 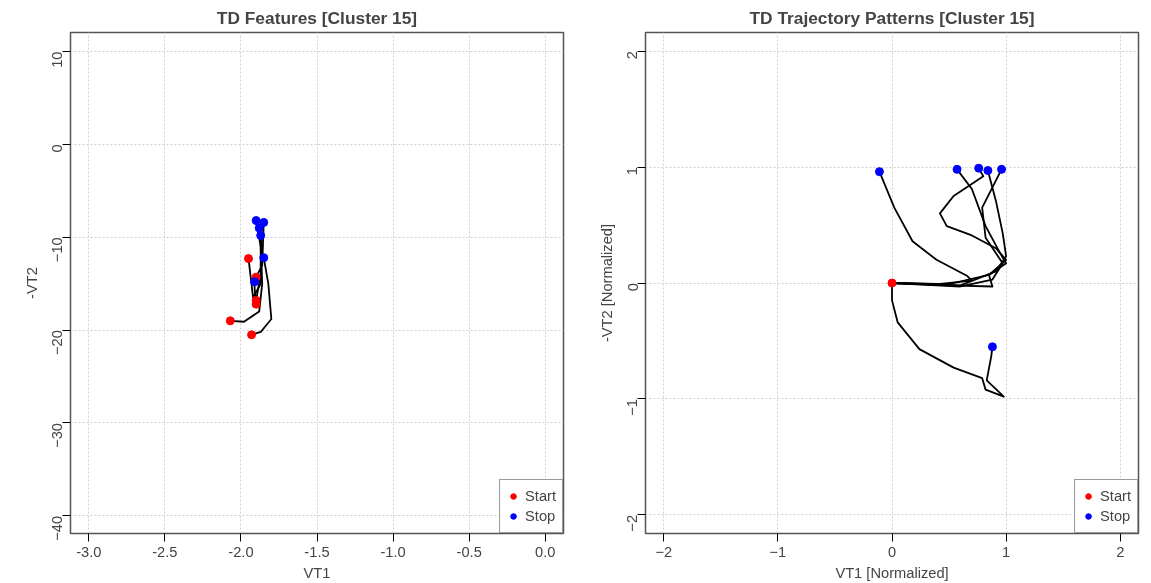 What do you see at coordinates (892, 572) in the screenshot?
I see `x-axis-title: VT1 [Normalized]` at bounding box center [892, 572].